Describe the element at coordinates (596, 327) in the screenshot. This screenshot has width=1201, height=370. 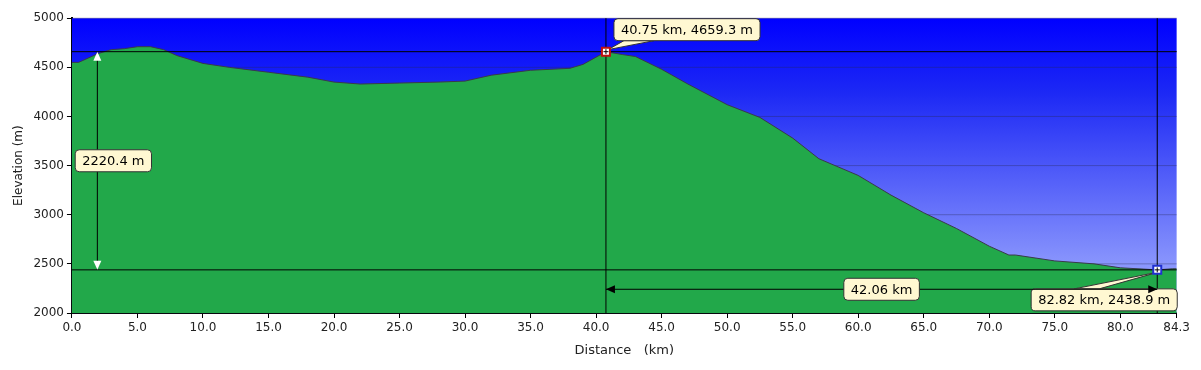
I see `x-tick-label: 40.0` at that location.